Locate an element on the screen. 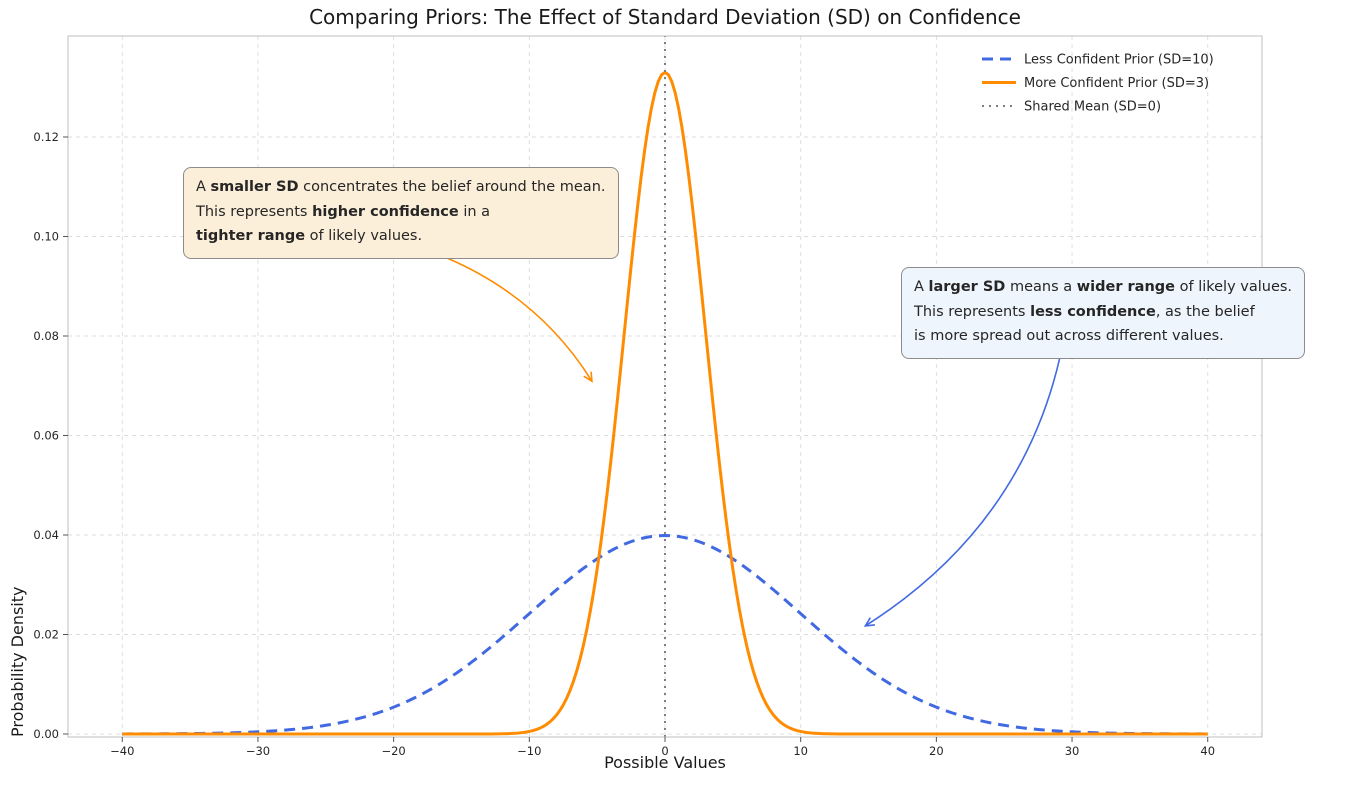  svg-text: 0.08 is located at coordinates (46, 336).